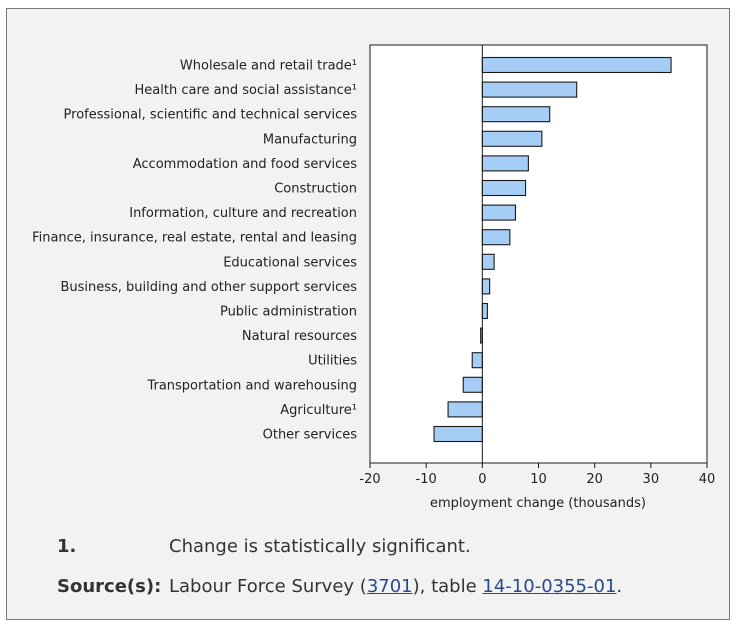  I want to click on x-tick-label: 30, so click(651, 479).